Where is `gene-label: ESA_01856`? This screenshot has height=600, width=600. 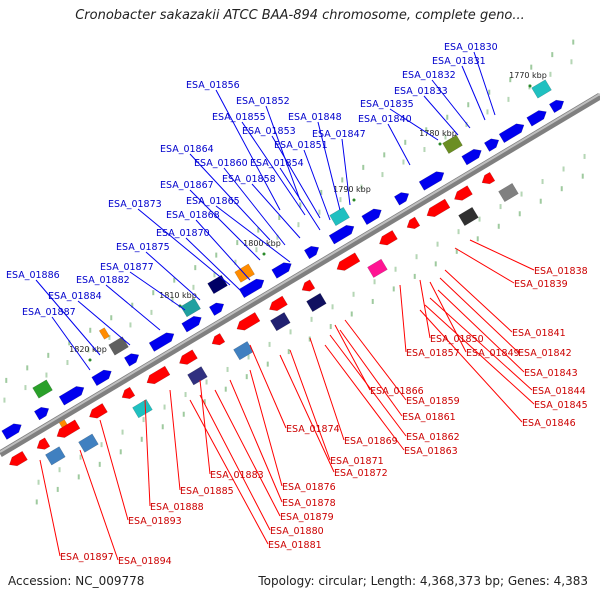
gene-label: ESA_01856 is located at coordinates (213, 85).